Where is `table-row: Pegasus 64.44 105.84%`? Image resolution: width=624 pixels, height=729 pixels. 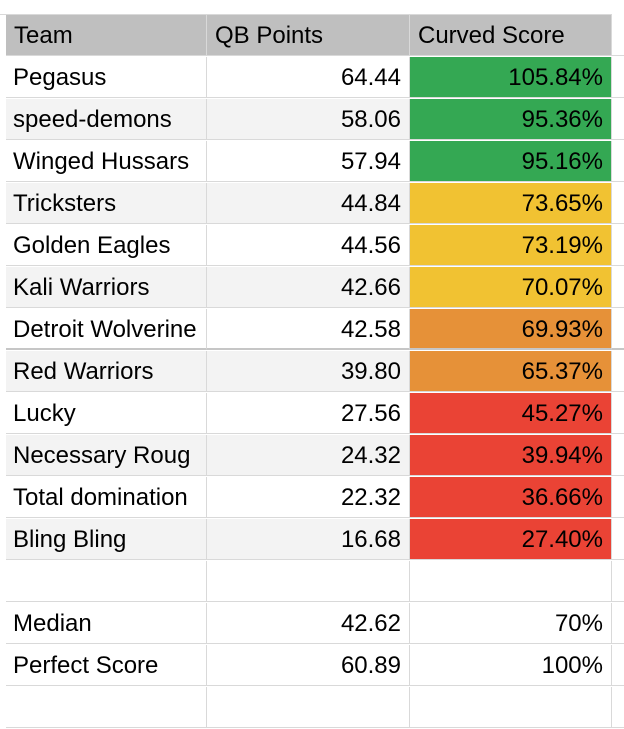 table-row: Pegasus 64.44 105.84% is located at coordinates (312, 78).